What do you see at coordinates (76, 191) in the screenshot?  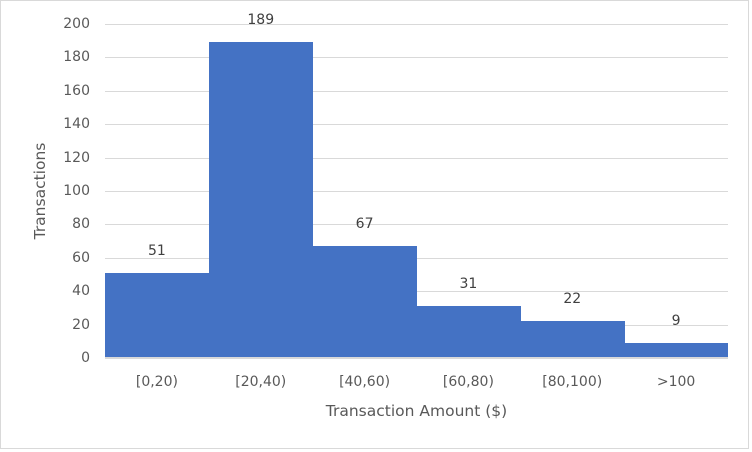 I see `y-tick-label: 100` at bounding box center [76, 191].